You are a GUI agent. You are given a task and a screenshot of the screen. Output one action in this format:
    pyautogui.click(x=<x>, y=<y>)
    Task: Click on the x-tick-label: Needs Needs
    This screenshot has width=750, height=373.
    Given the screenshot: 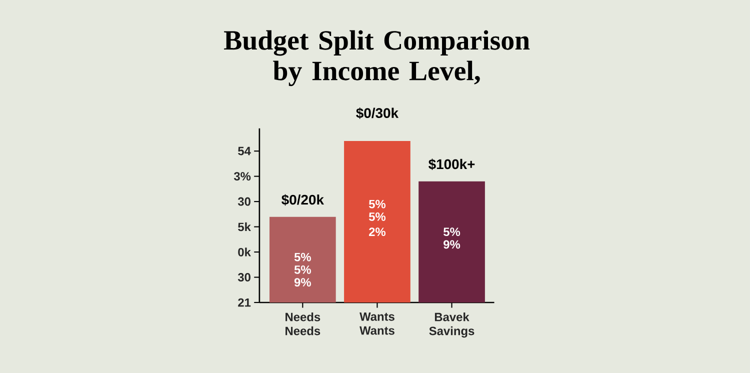 What is the action you would take?
    pyautogui.click(x=303, y=324)
    